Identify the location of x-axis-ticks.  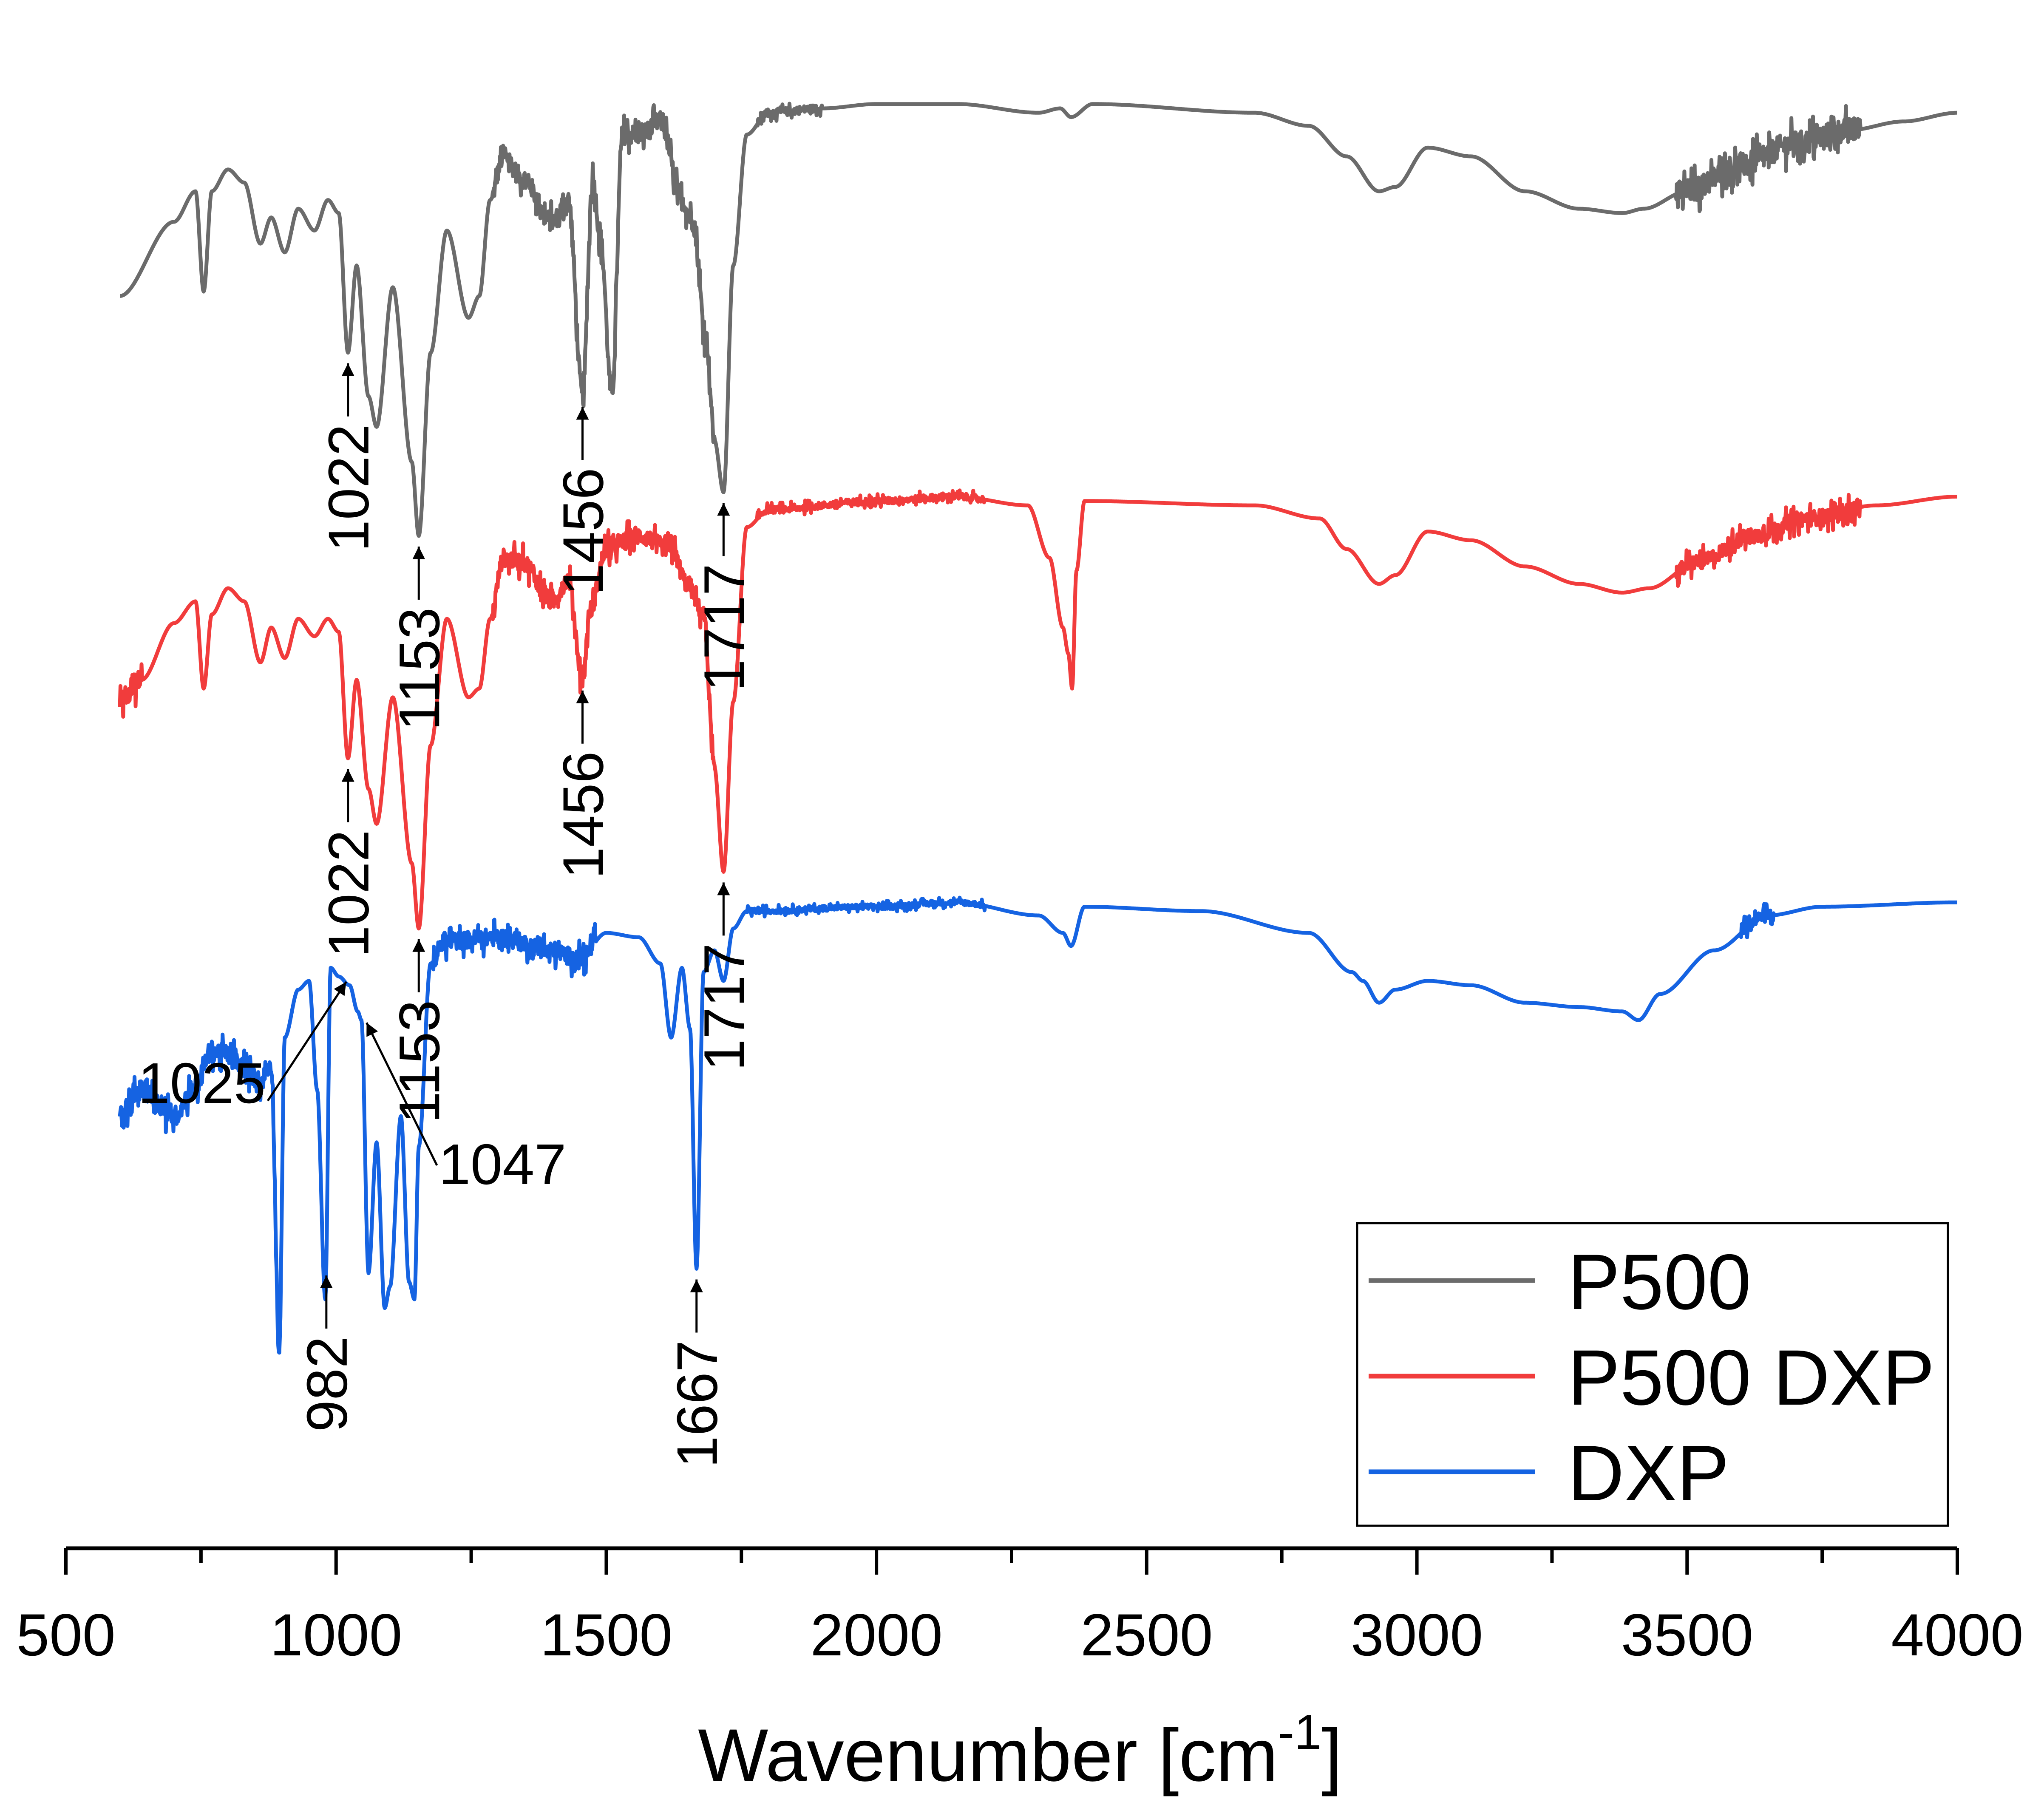
(1011, 1561).